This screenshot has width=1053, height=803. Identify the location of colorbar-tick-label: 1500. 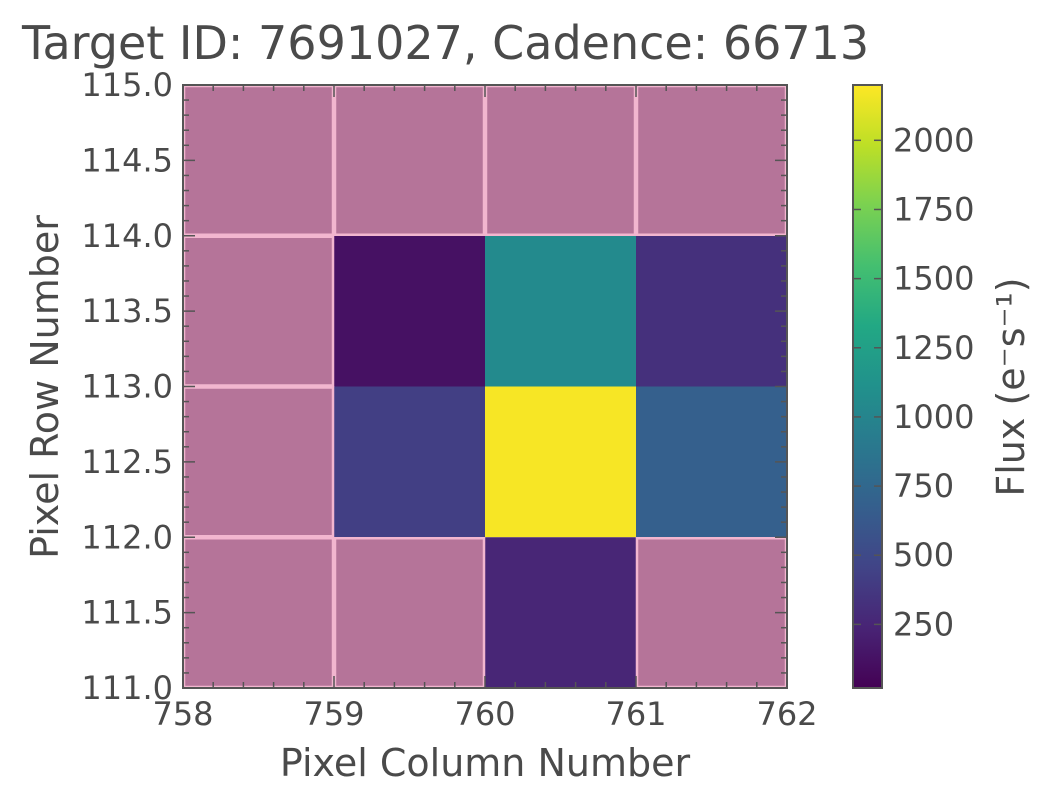
(933, 279).